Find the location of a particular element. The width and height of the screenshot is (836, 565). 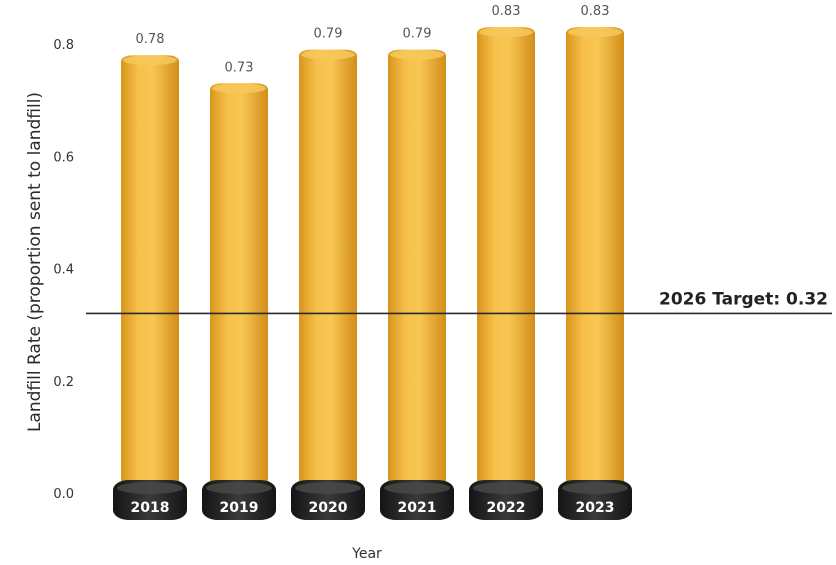

x-tick-label: 2019 is located at coordinates (239, 508).